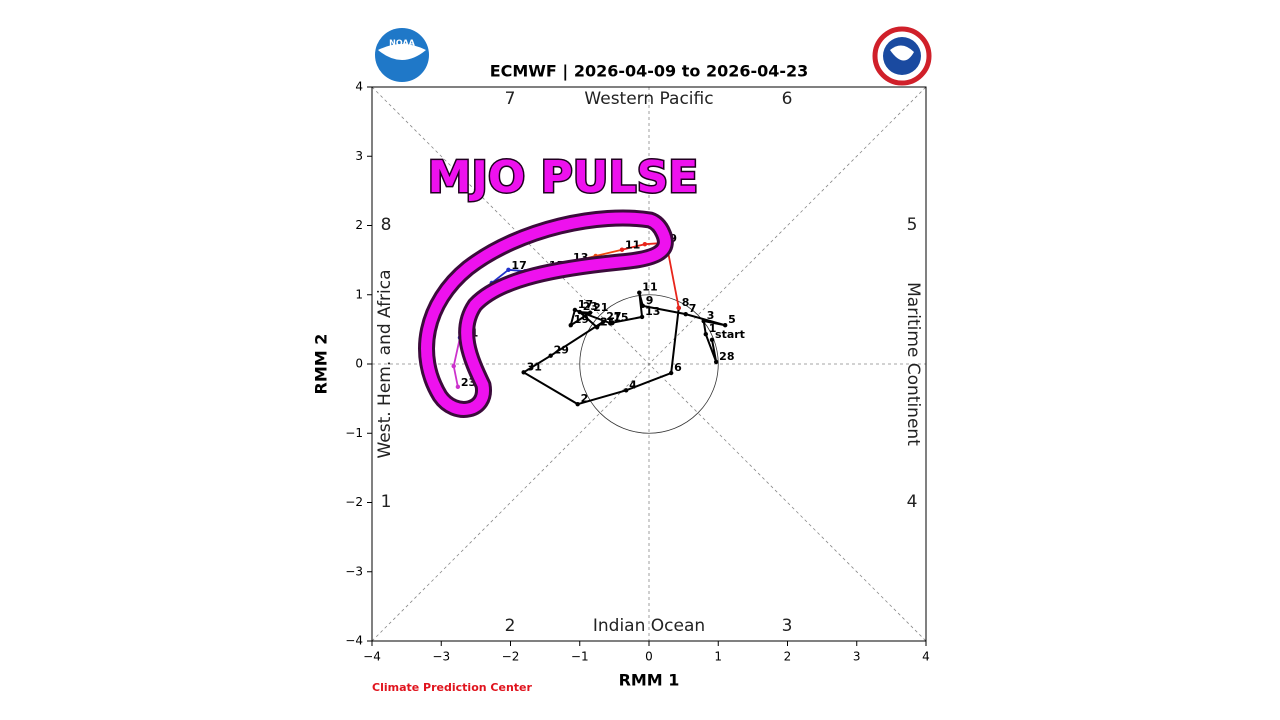  What do you see at coordinates (354, 433) in the screenshot?
I see `y-tick-label: −1` at bounding box center [354, 433].